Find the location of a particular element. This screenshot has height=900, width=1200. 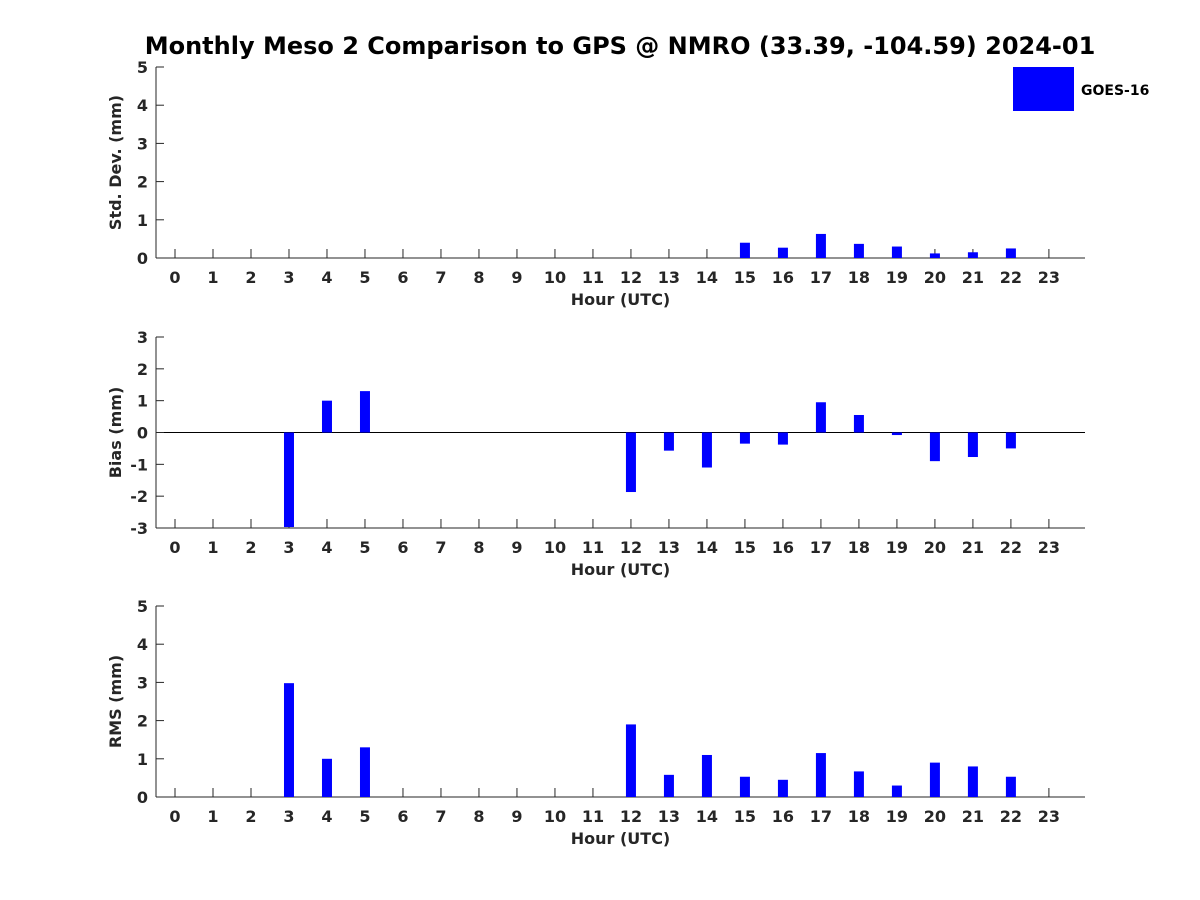

x-tick-label: 22 is located at coordinates (1011, 547).